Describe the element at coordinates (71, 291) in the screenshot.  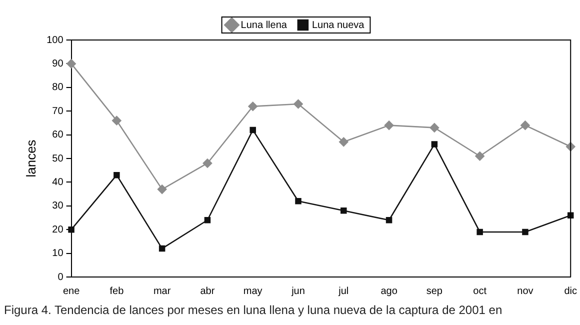
I see `x-tick-label: ene` at that location.